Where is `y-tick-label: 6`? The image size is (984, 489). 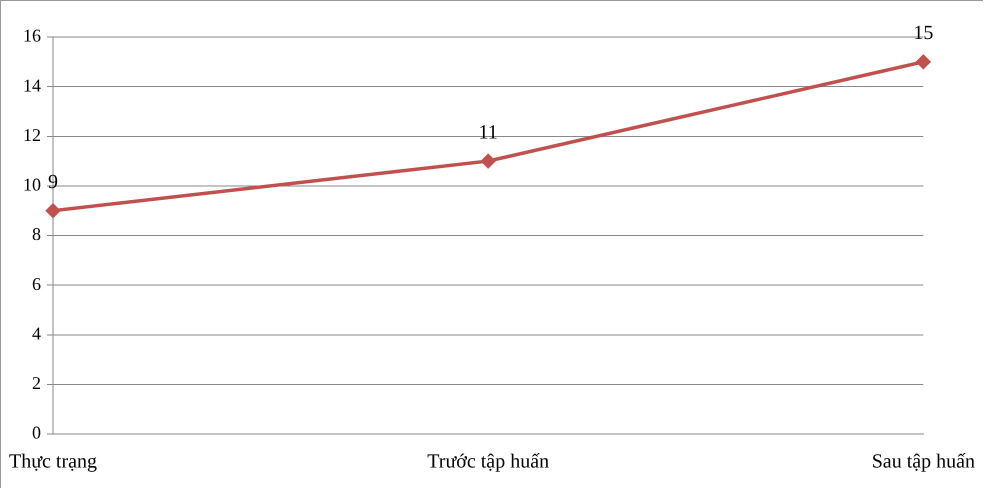
y-tick-label: 6 is located at coordinates (37, 284).